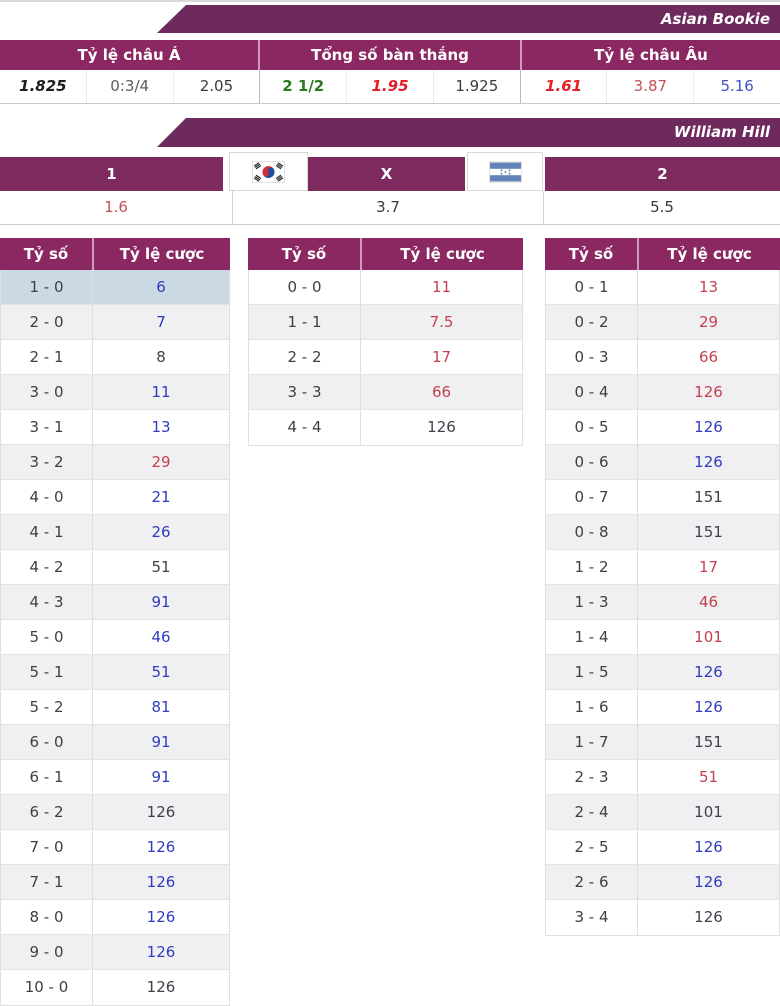 Image resolution: width=780 pixels, height=1006 pixels. I want to click on asian-odds-value: 1.95, so click(390, 86).